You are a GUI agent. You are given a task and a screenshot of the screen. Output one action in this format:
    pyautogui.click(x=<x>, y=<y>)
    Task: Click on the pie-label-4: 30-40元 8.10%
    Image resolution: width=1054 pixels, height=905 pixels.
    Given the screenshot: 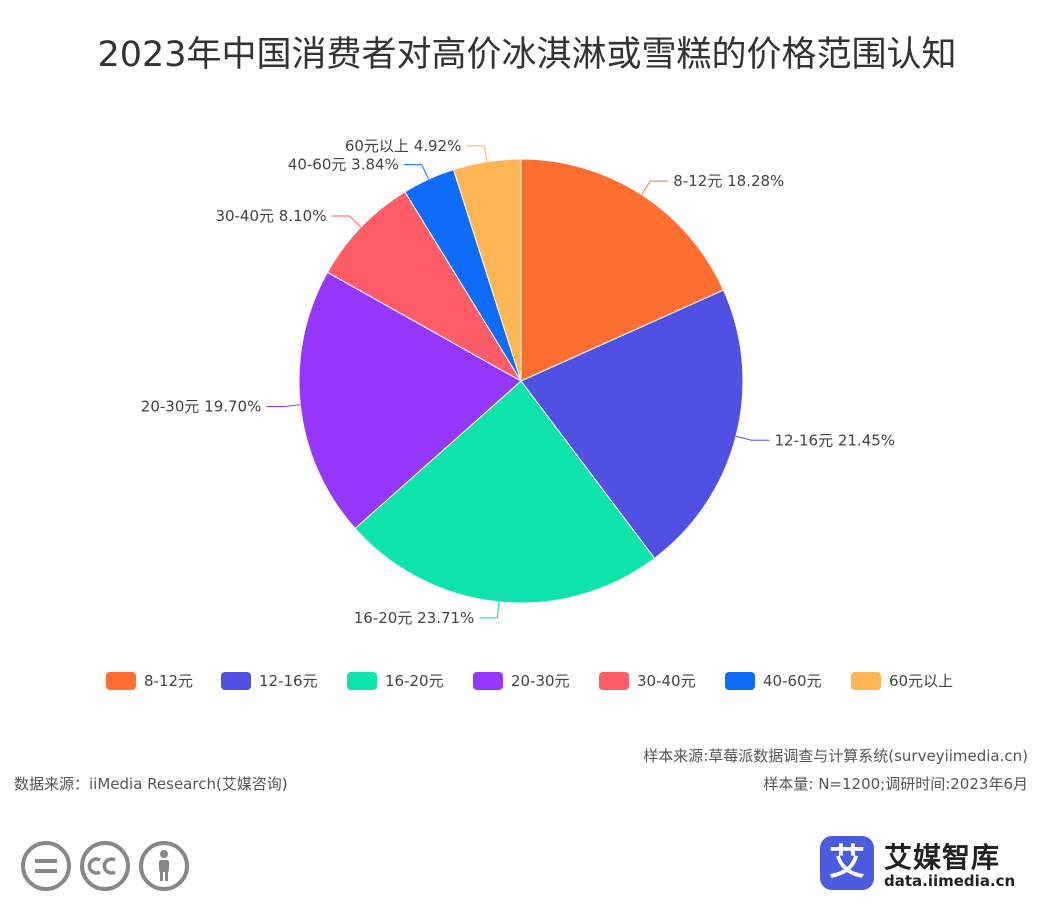 What is the action you would take?
    pyautogui.click(x=270, y=216)
    